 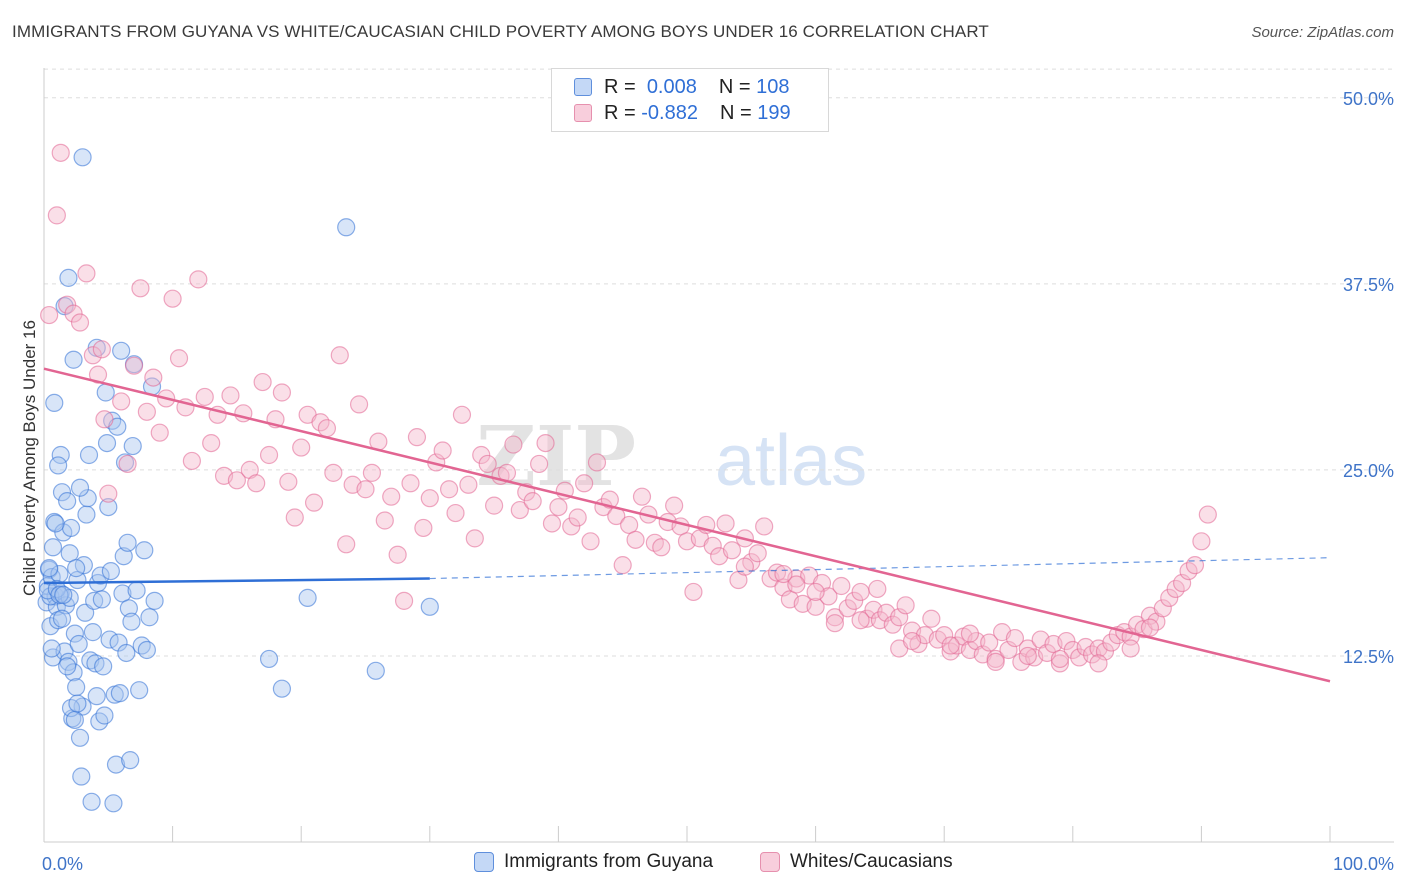 What do you see at coordinates (735, 112) in the screenshot?
I see `legend-n-label: N =` at bounding box center [735, 112].